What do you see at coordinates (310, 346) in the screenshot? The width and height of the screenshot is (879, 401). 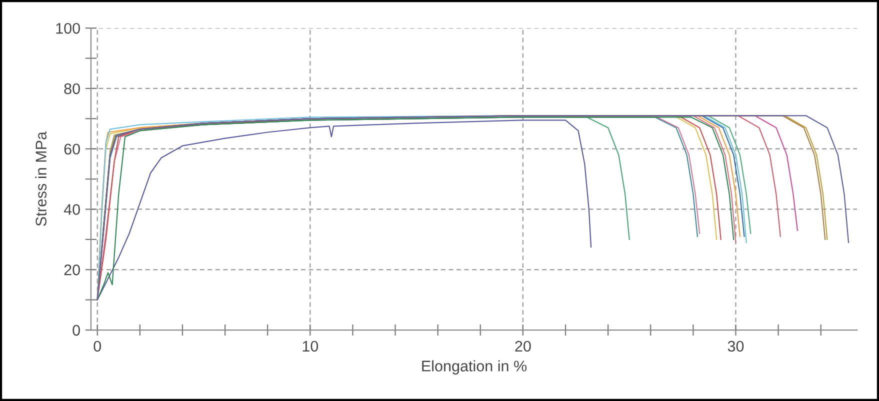 I see `x-tick-label: 10` at bounding box center [310, 346].